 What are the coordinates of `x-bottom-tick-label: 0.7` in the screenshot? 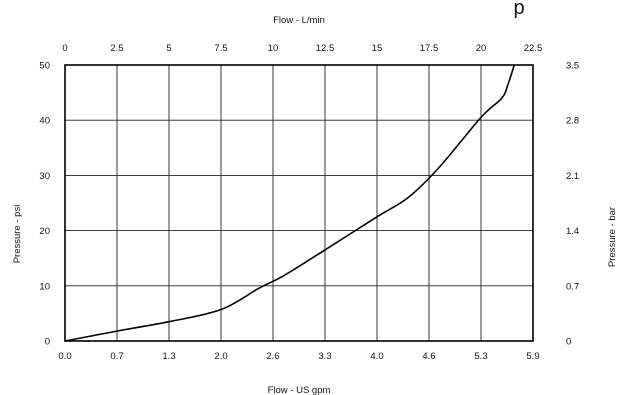 It's located at (116, 356).